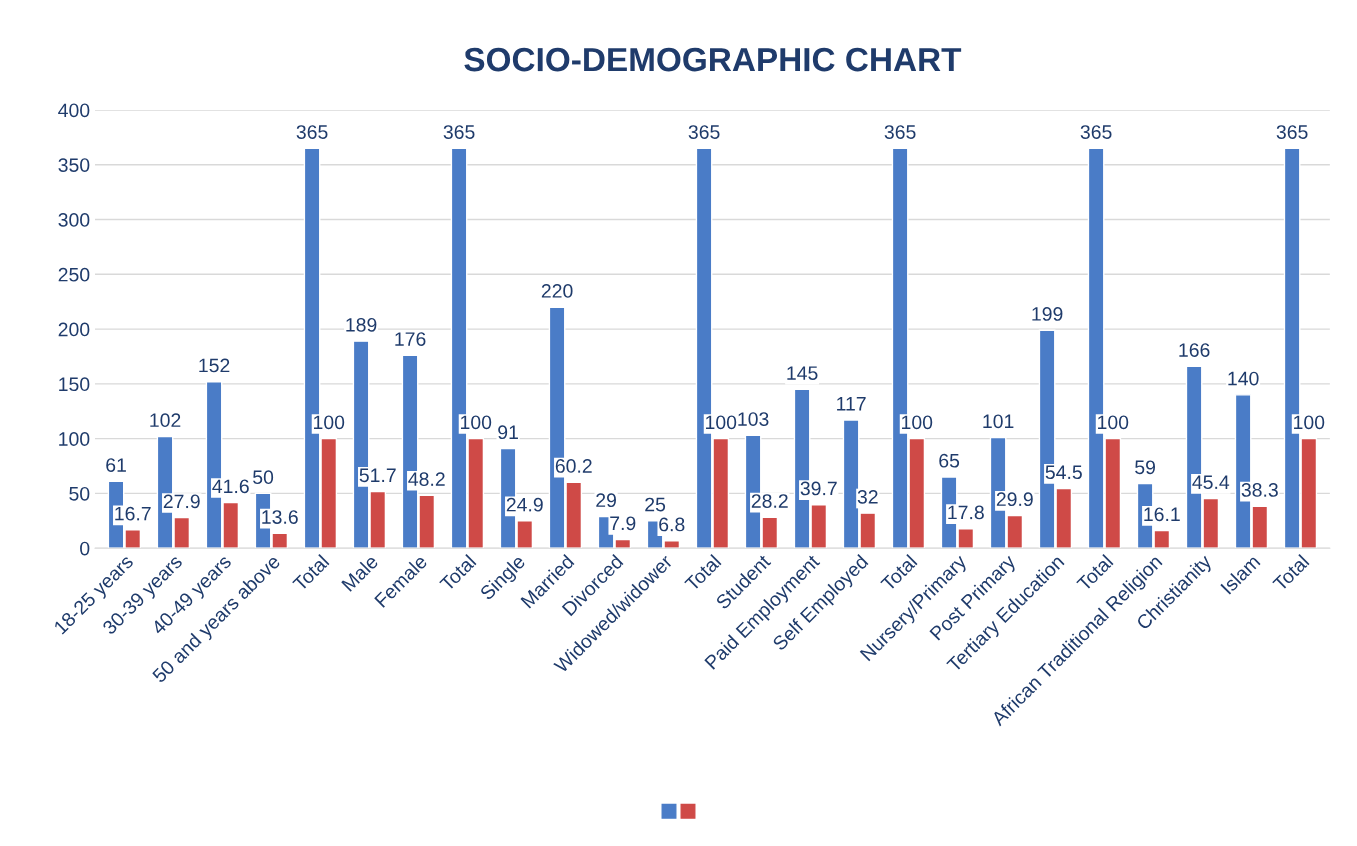 This screenshot has width=1357, height=846. Describe the element at coordinates (79, 493) in the screenshot. I see `y-tick-label: 50` at that location.